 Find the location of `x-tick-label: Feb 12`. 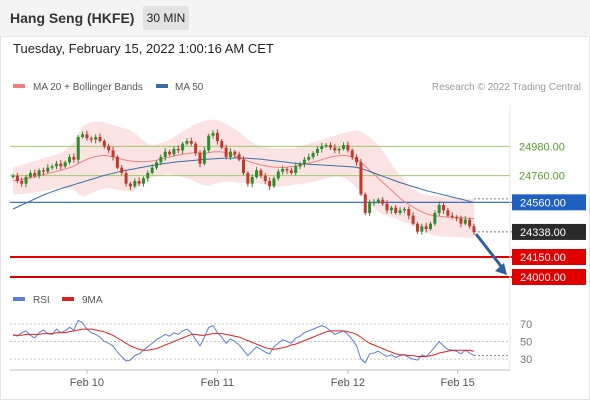

x-tick-label: Feb 12 is located at coordinates (348, 383).